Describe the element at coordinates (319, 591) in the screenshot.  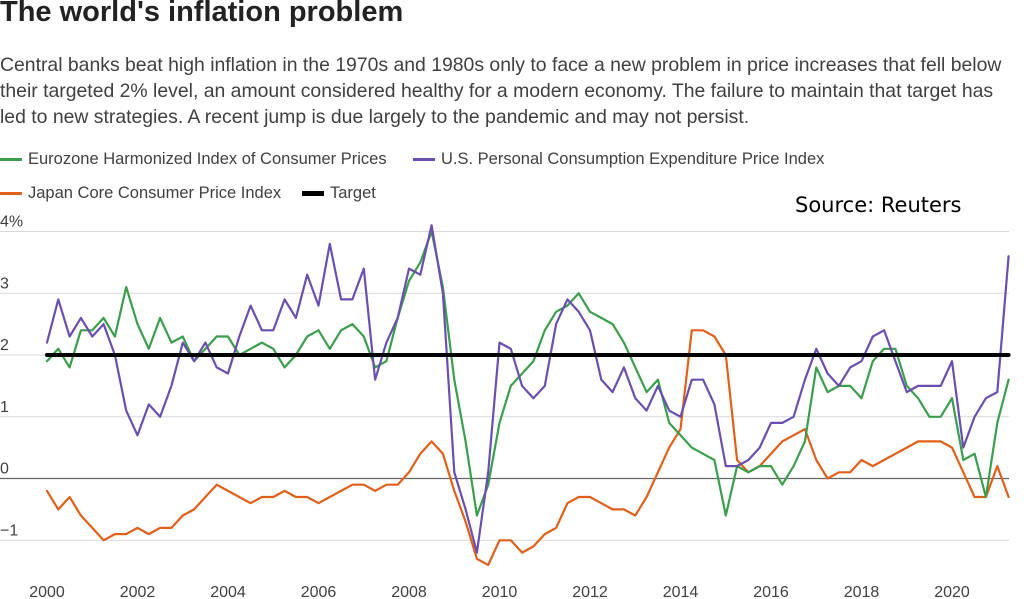
I see `x-tick-label-2006: 2006` at that location.